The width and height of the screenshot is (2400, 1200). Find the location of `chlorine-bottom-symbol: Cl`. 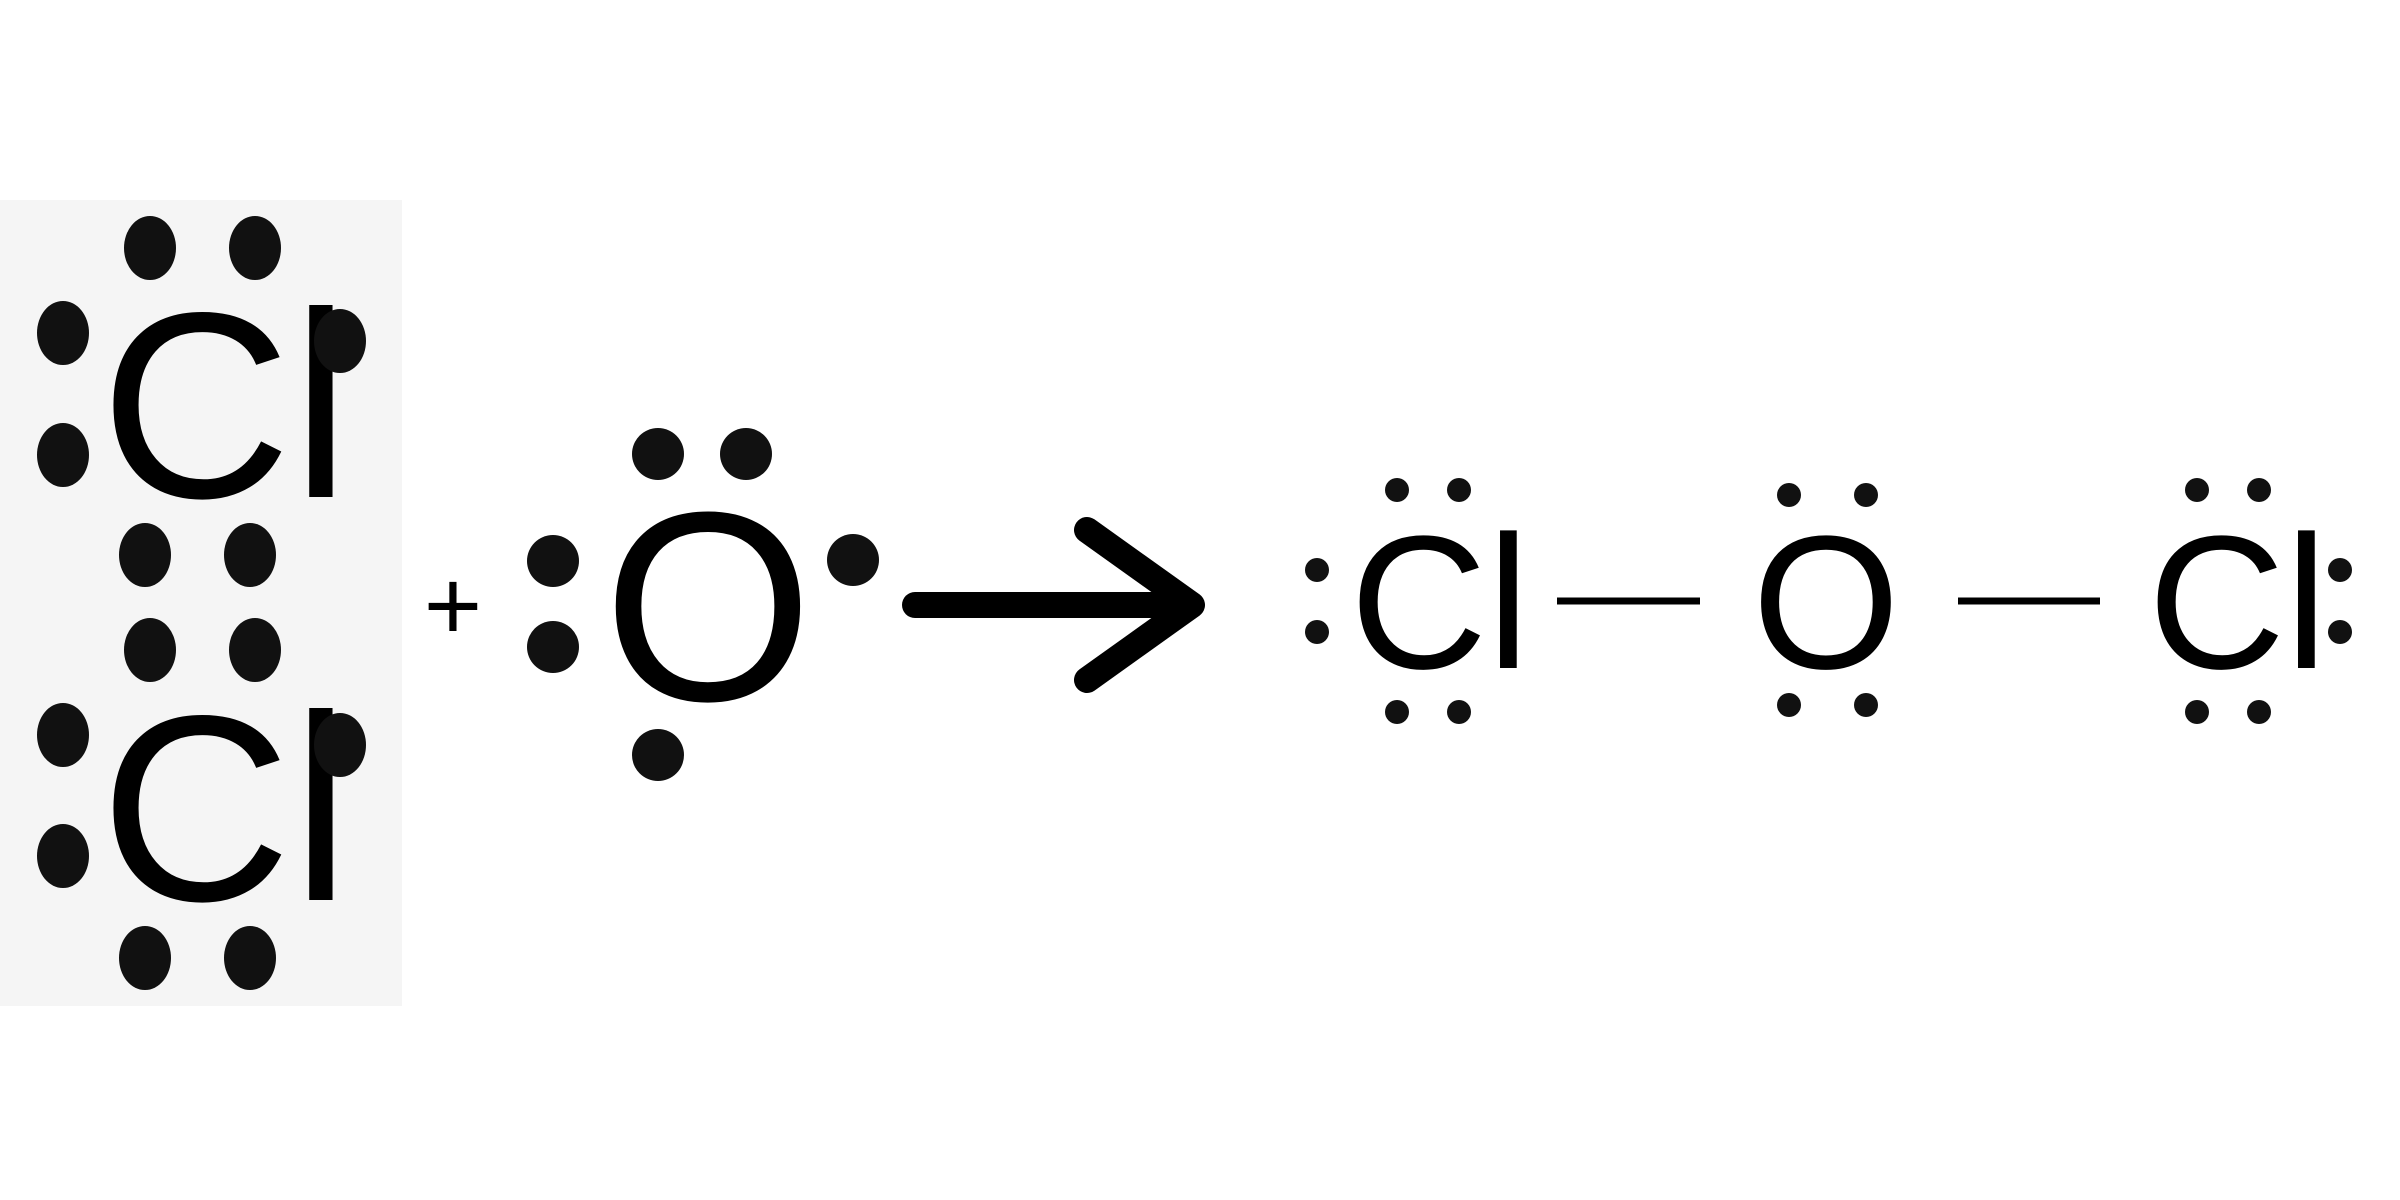

chlorine-bottom-symbol: Cl is located at coordinates (225, 809).